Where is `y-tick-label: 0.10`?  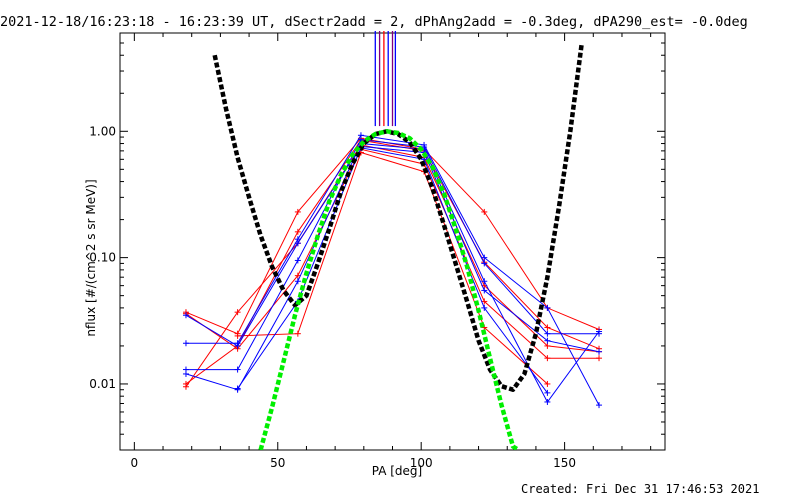
y-tick-label: 0.10 is located at coordinates (102, 258).